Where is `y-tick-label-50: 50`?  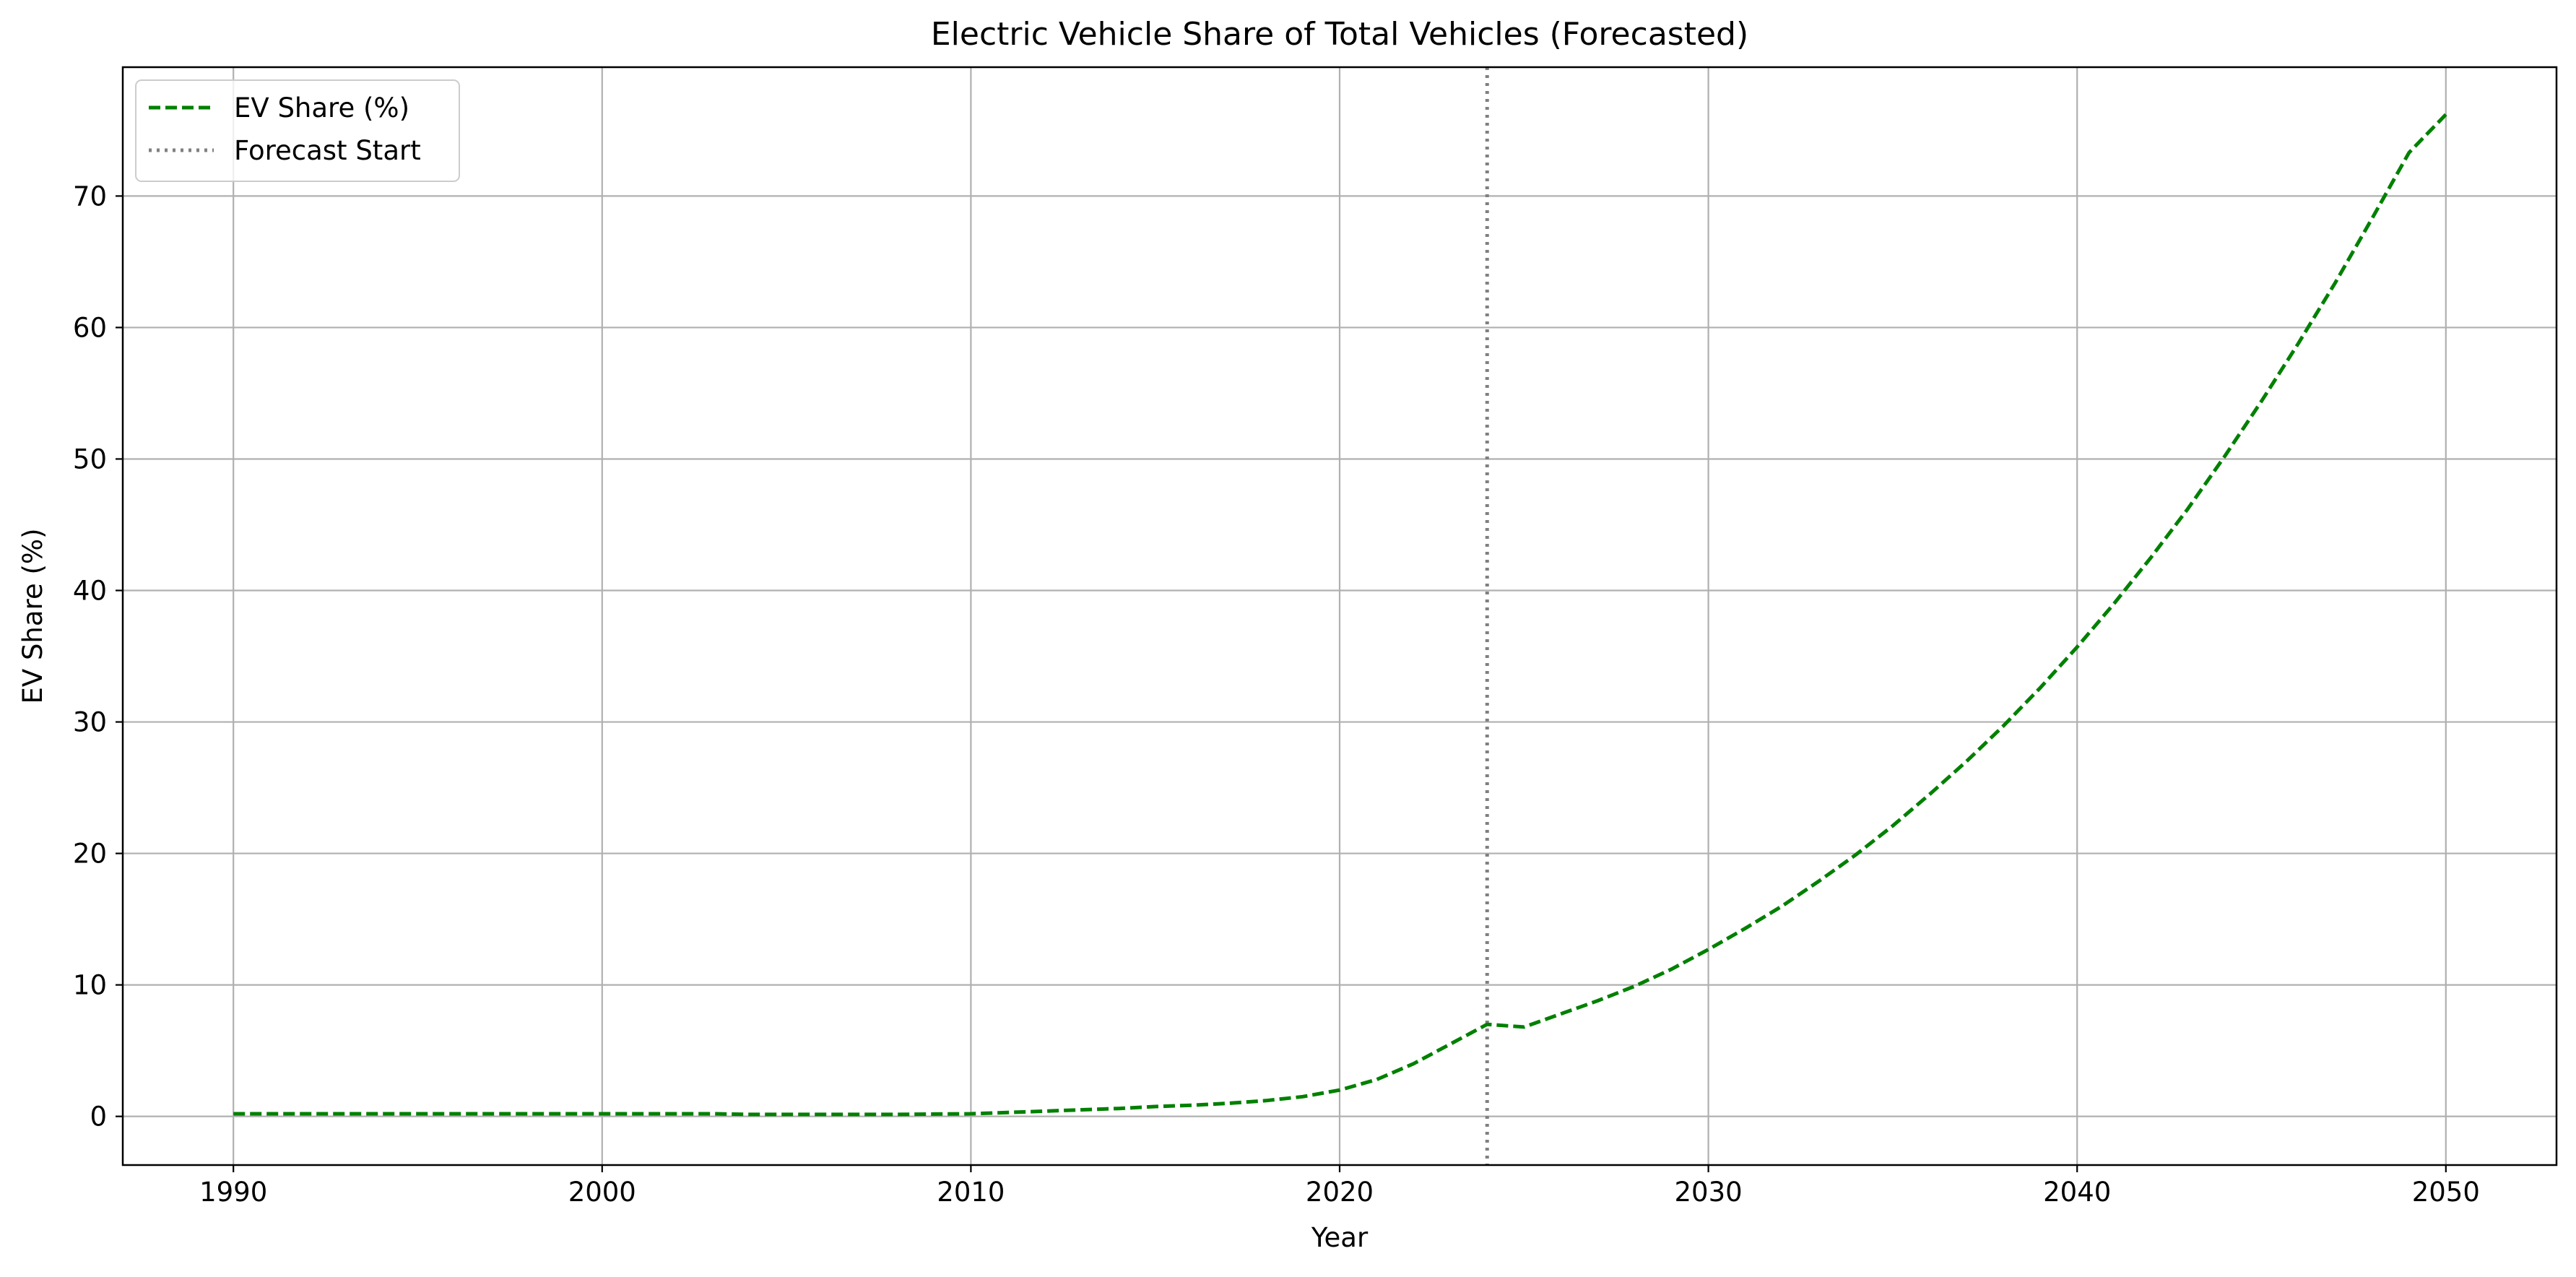 y-tick-label-50: 50 is located at coordinates (90, 459).